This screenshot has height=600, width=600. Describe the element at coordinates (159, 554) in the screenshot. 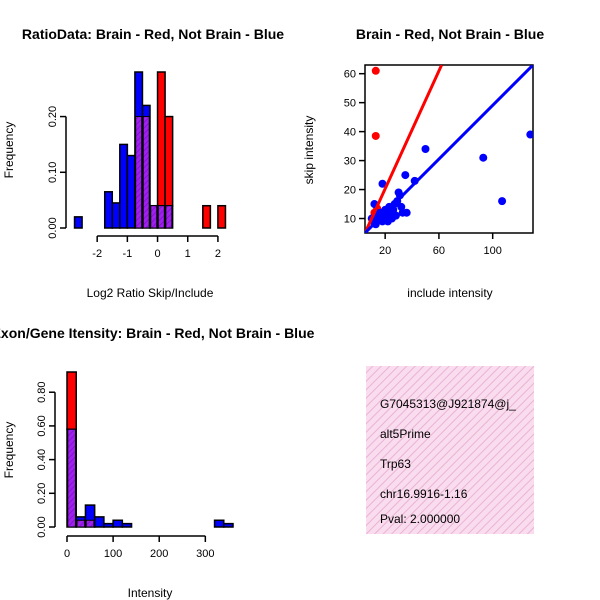

I see `intensity-xtick-label: 200` at that location.